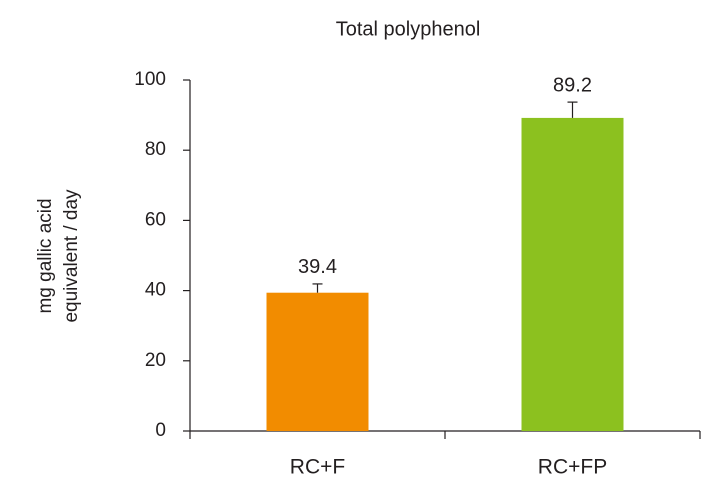 Image resolution: width=721 pixels, height=501 pixels. I want to click on y-axis-label: equivalent / day, so click(71, 256).